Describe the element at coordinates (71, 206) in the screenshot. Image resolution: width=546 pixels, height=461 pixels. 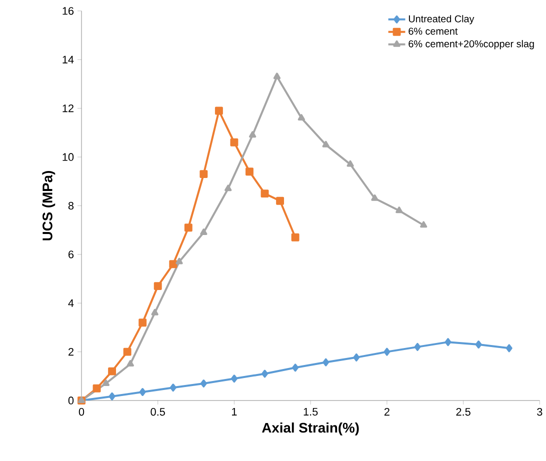
I see `y-tick-label: 8` at that location.